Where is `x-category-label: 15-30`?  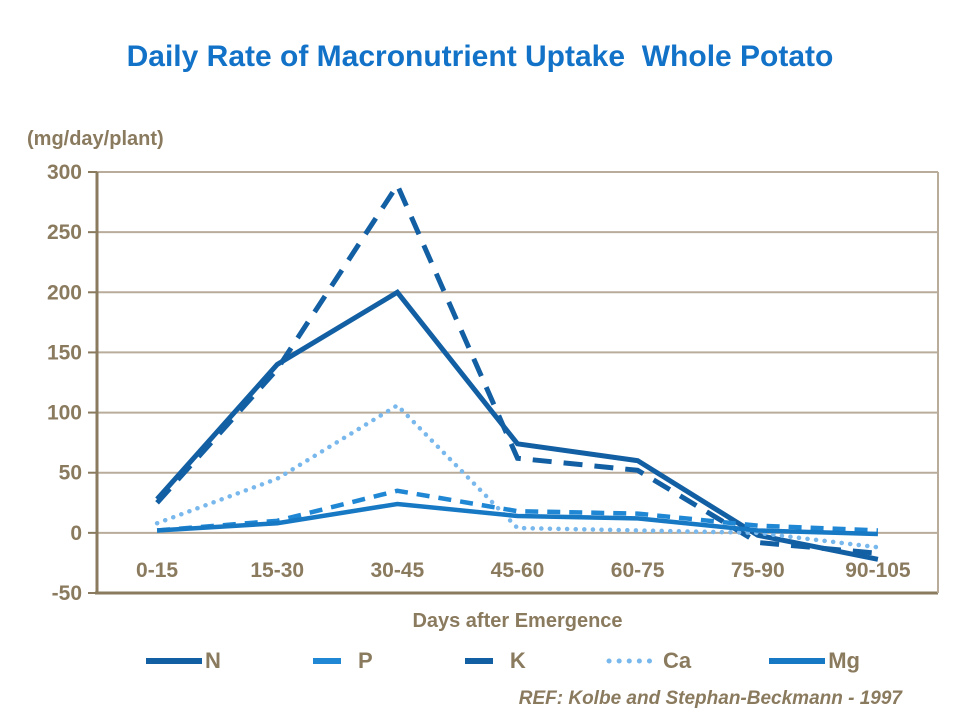
x-category-label: 15-30 is located at coordinates (277, 570).